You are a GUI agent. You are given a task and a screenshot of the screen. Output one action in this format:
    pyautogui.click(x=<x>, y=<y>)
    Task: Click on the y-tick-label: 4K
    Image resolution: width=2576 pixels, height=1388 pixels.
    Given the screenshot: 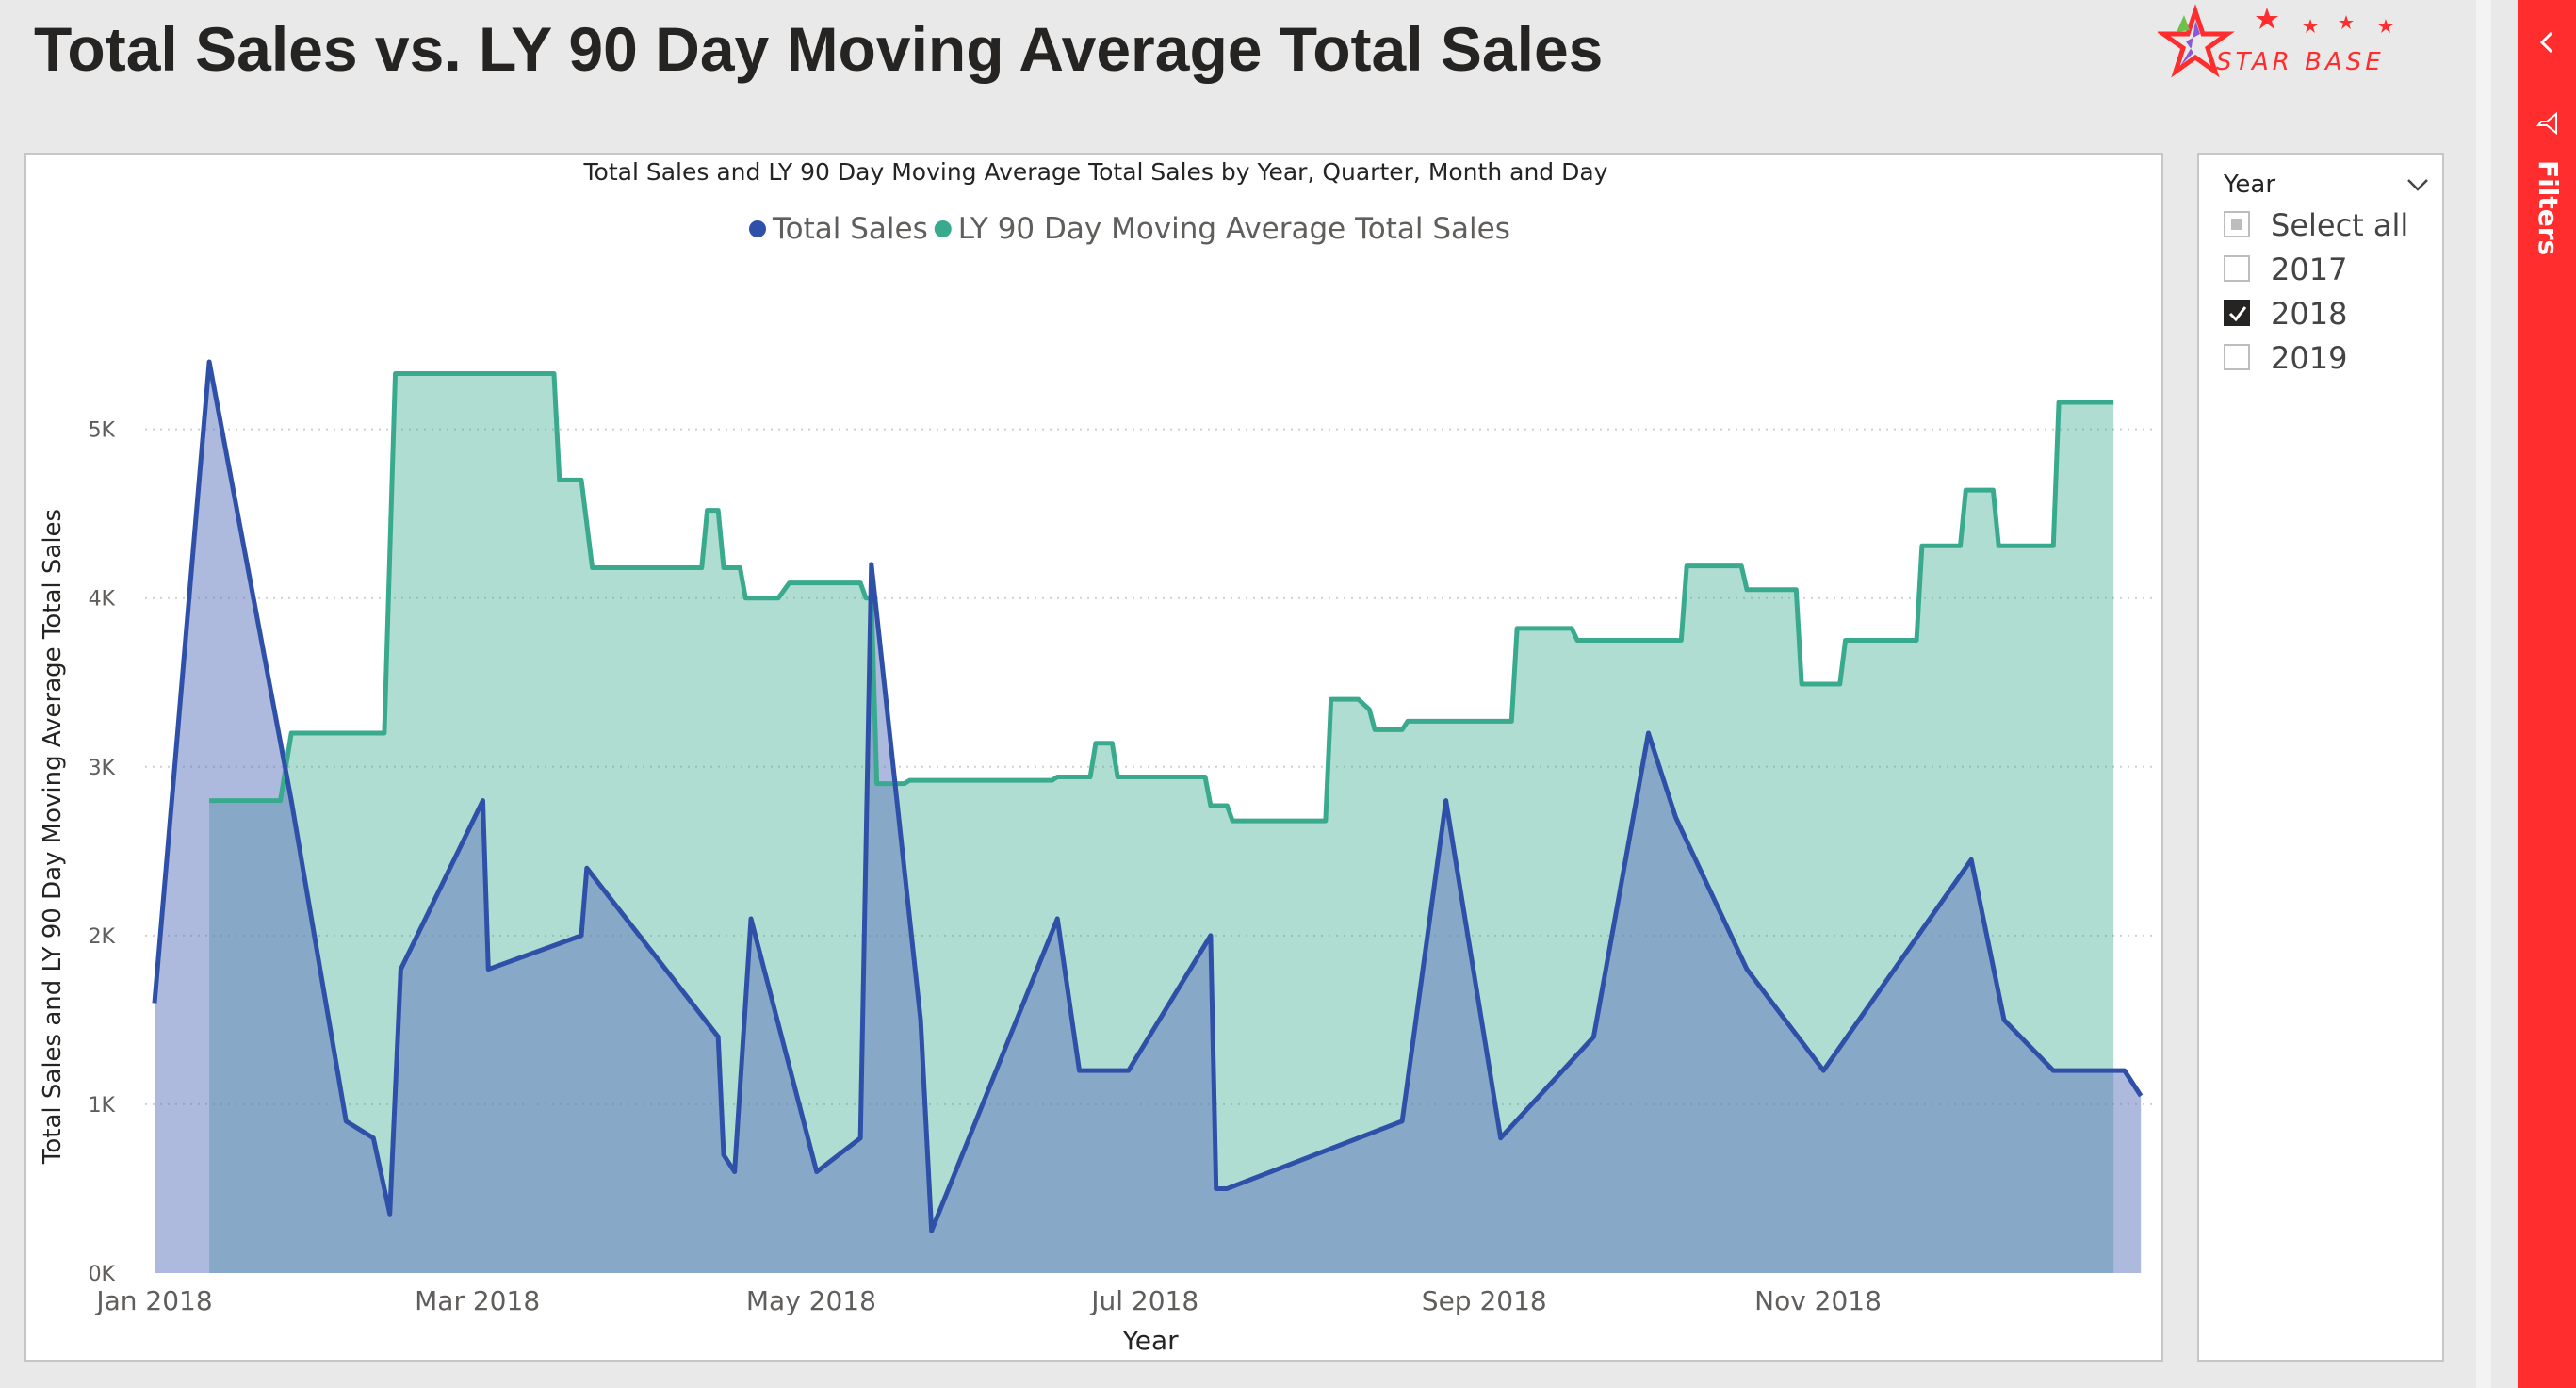 What is the action you would take?
    pyautogui.click(x=102, y=600)
    